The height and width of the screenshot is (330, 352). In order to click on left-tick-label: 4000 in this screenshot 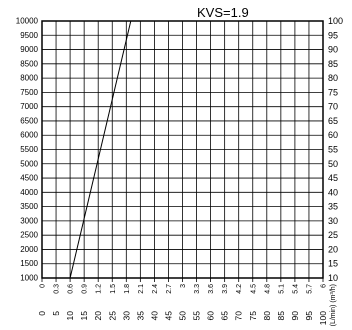, I will do `click(29, 192)`.